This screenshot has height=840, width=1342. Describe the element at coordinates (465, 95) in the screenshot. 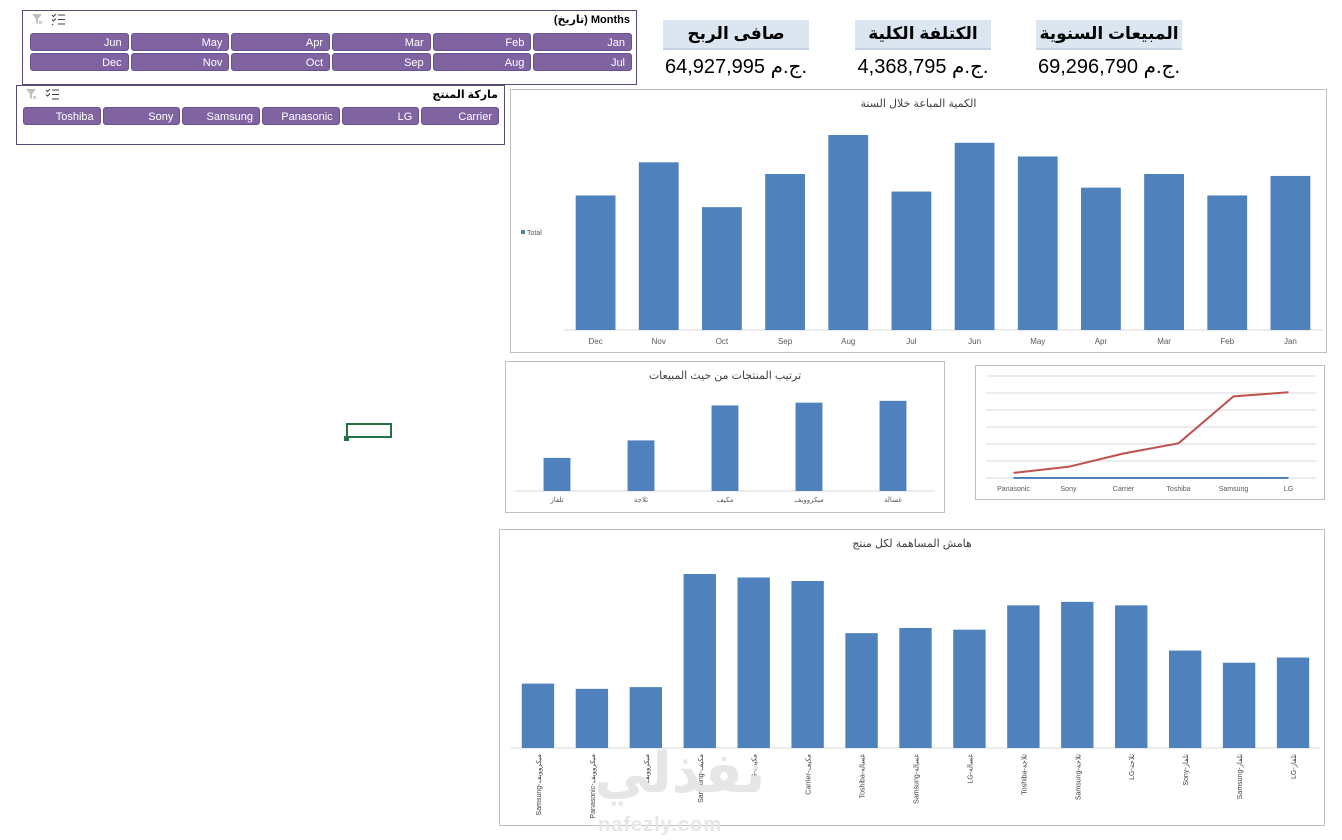

I see `brand-slicer-title: ماركة المنتج` at that location.